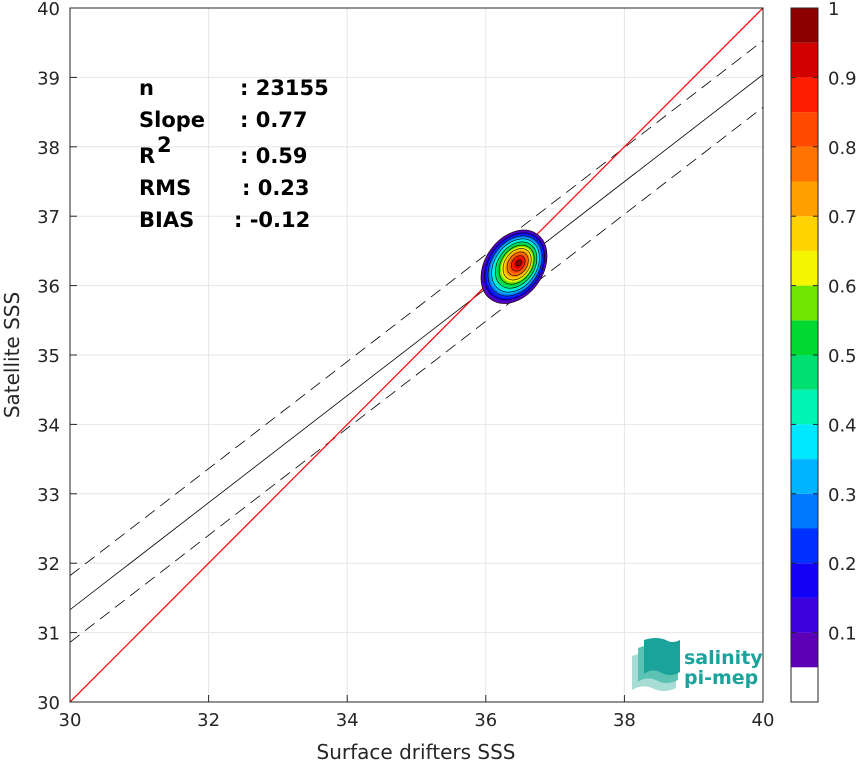 Image resolution: width=858 pixels, height=764 pixels. I want to click on stat-label: R, so click(147, 156).